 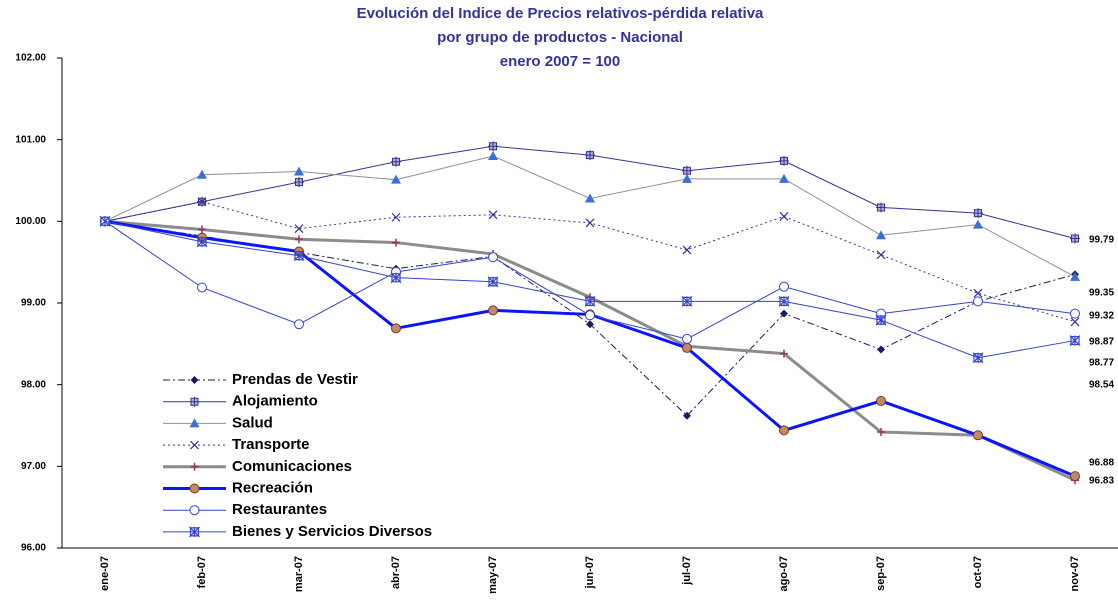 What do you see at coordinates (33, 303) in the screenshot?
I see `y-tick-label: 99.00` at bounding box center [33, 303].